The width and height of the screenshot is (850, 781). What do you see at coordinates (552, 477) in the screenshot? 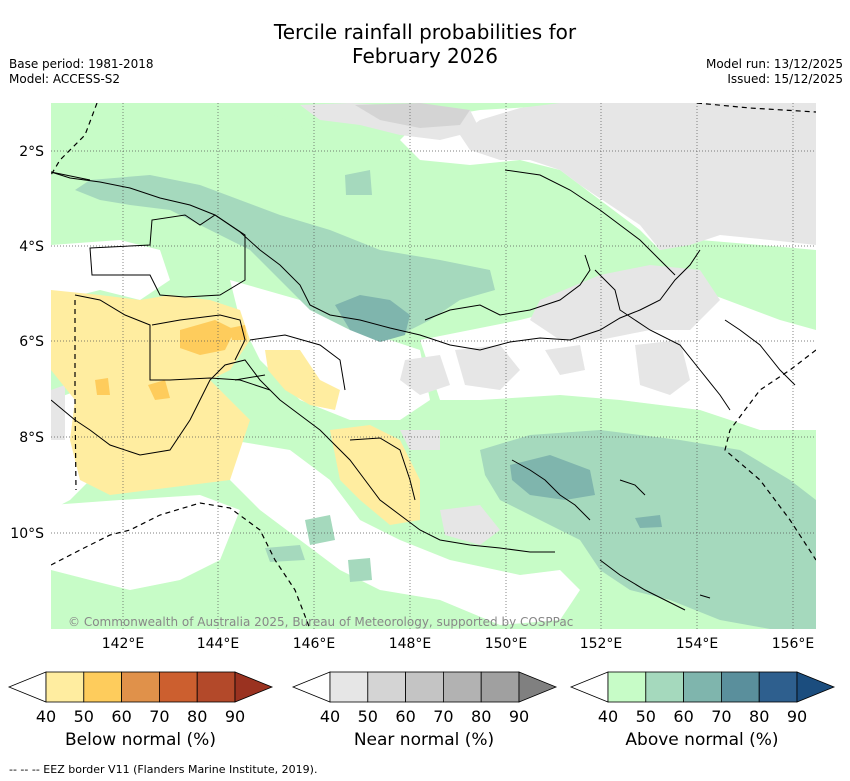
I see `above-normal-60-southeast` at bounding box center [552, 477].